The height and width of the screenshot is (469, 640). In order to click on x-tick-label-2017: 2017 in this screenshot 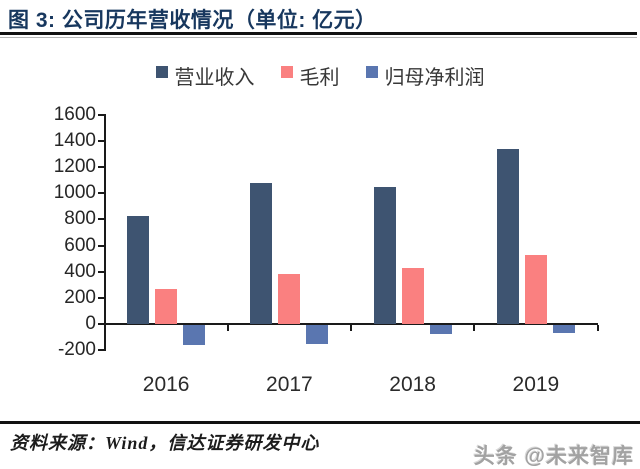, I will do `click(289, 384)`.